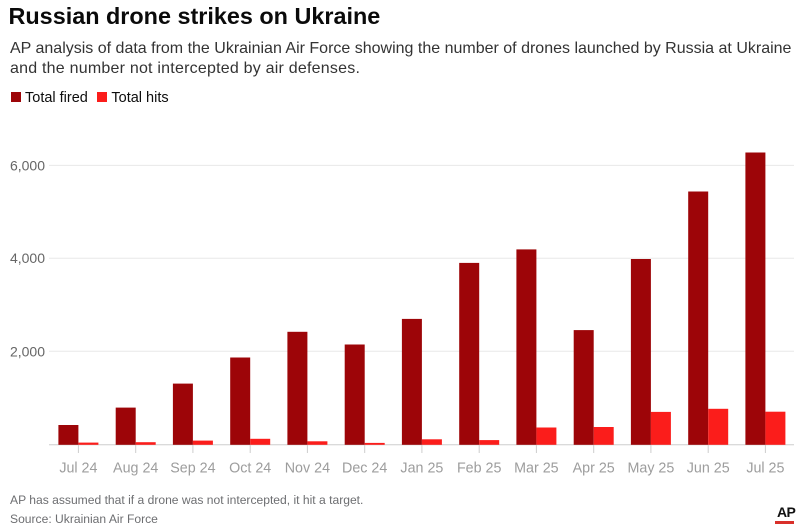 The image size is (800, 532). What do you see at coordinates (650, 469) in the screenshot?
I see `svg-text: May 25` at bounding box center [650, 469].